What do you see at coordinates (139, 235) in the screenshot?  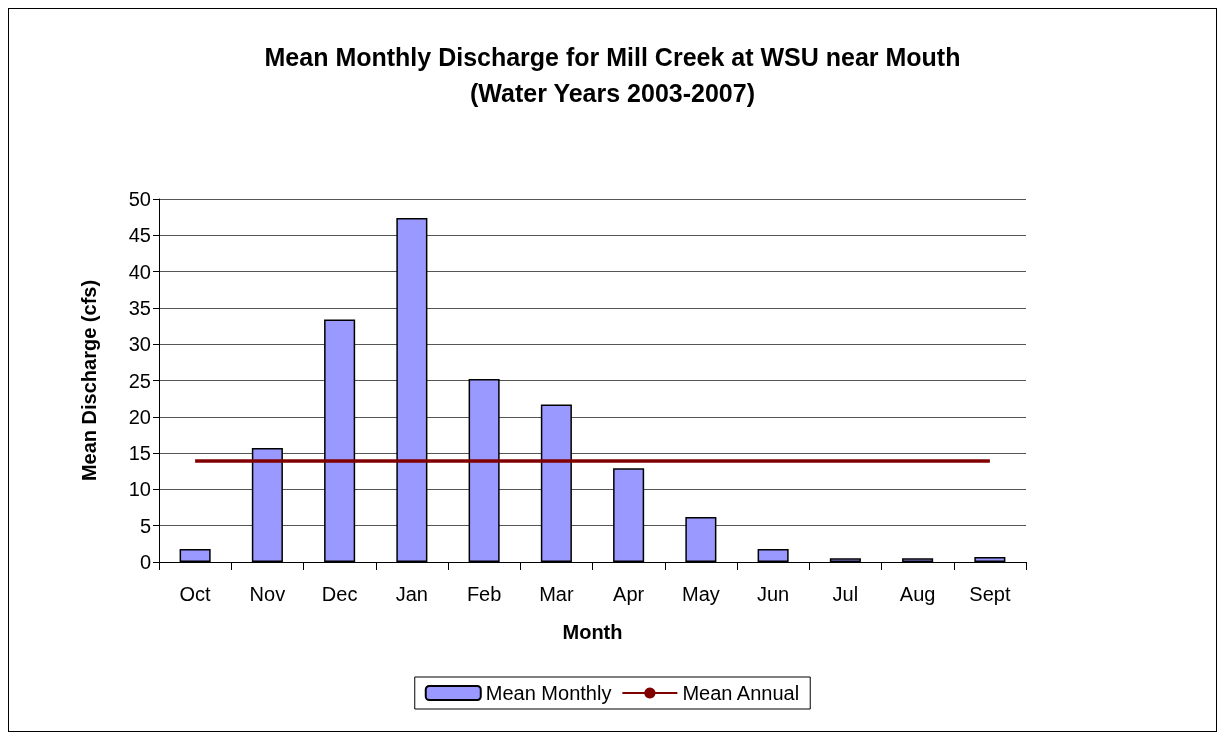 I see `y-tick-label: 45` at bounding box center [139, 235].